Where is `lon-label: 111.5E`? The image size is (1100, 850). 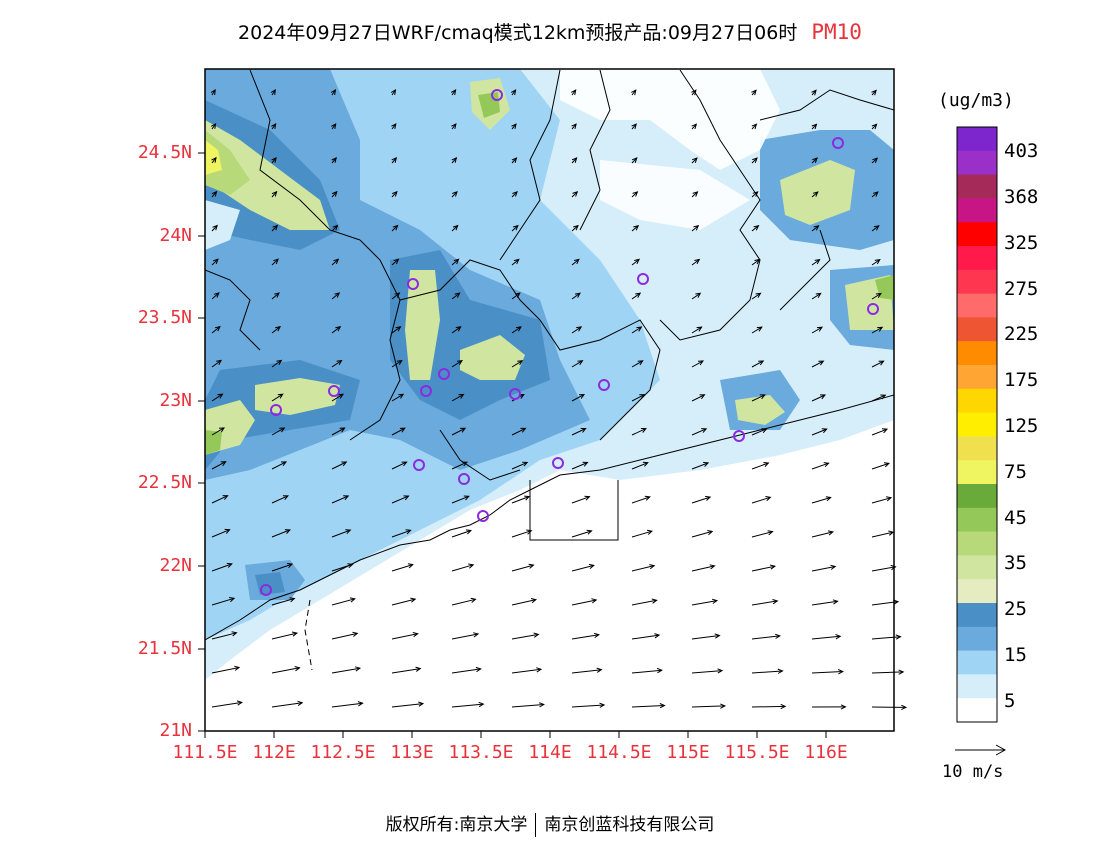
lon-label: 111.5E is located at coordinates (205, 752).